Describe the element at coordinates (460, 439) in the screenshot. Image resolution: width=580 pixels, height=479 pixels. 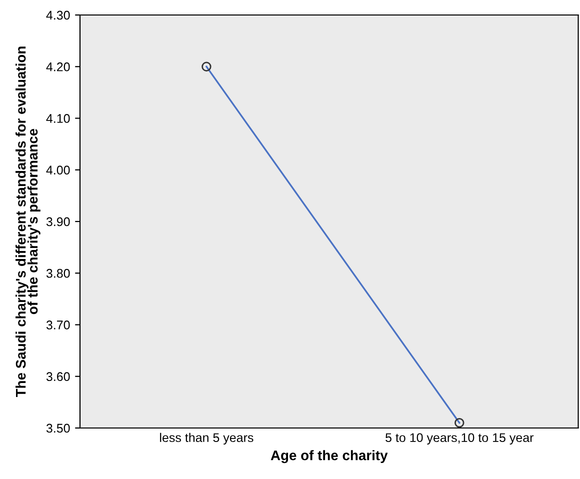
I see `x-tick-label: 5 to 10 years,10 to 15 year` at that location.